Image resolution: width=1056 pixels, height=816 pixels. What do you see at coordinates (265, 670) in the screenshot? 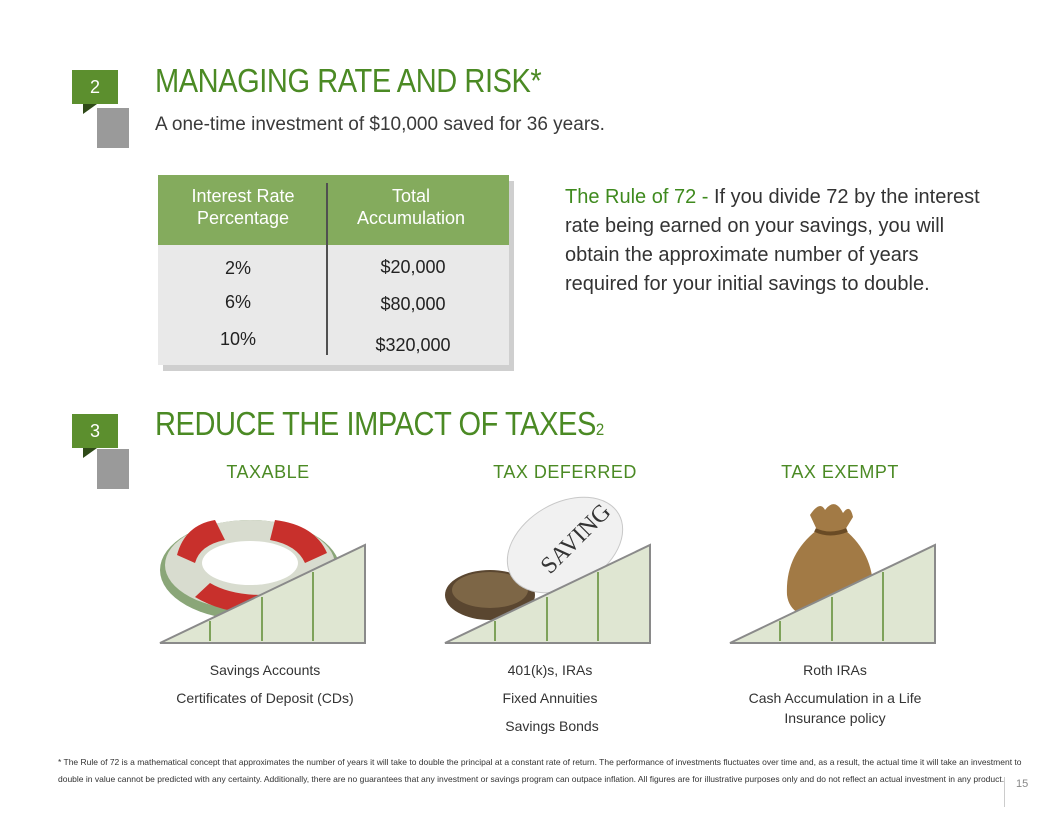
I see `taxable-item: Savings Accounts` at bounding box center [265, 670].